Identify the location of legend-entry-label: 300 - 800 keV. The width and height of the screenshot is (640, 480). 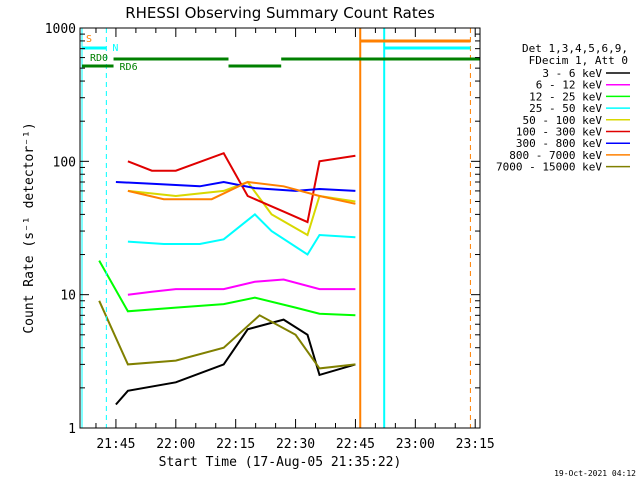
(559, 143).